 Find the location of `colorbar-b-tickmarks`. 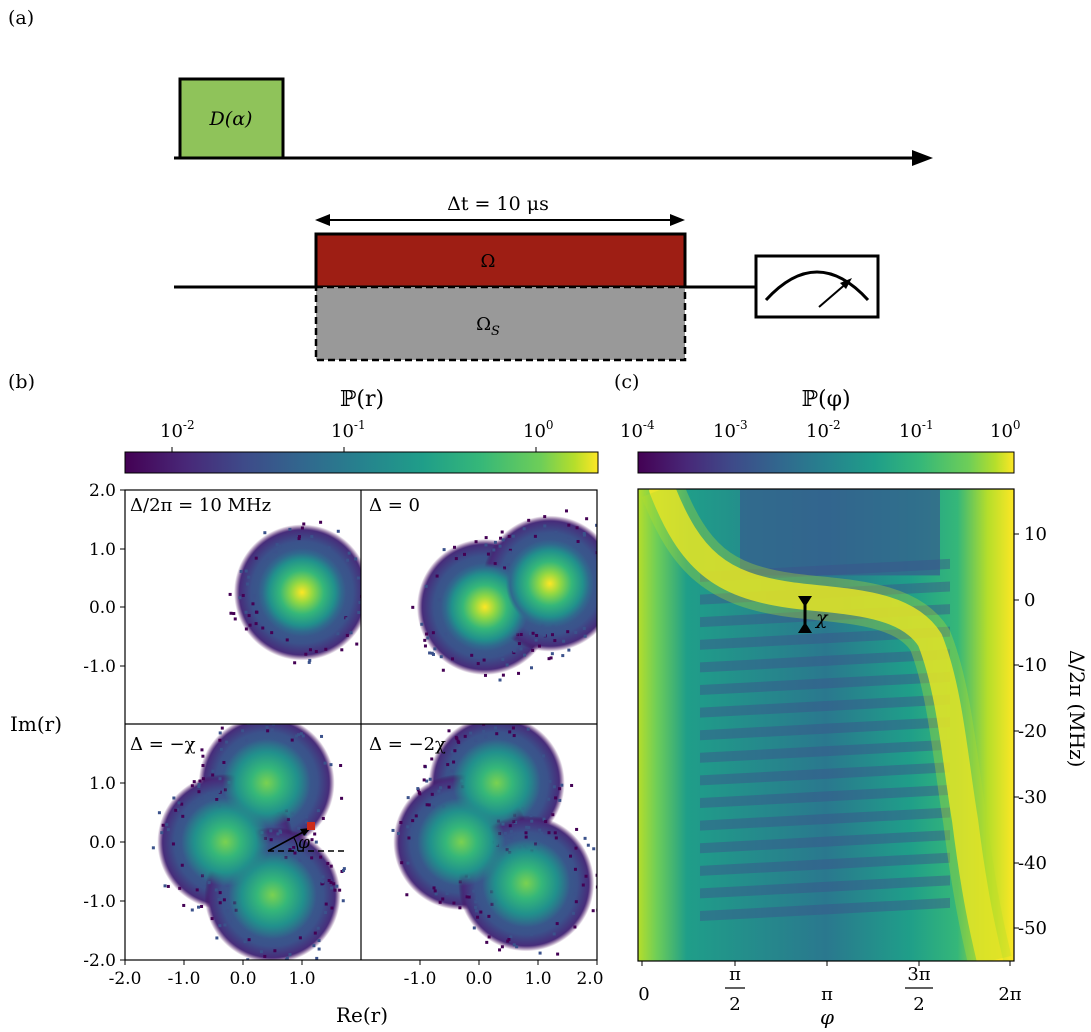

colorbar-b-tickmarks is located at coordinates (354, 449).